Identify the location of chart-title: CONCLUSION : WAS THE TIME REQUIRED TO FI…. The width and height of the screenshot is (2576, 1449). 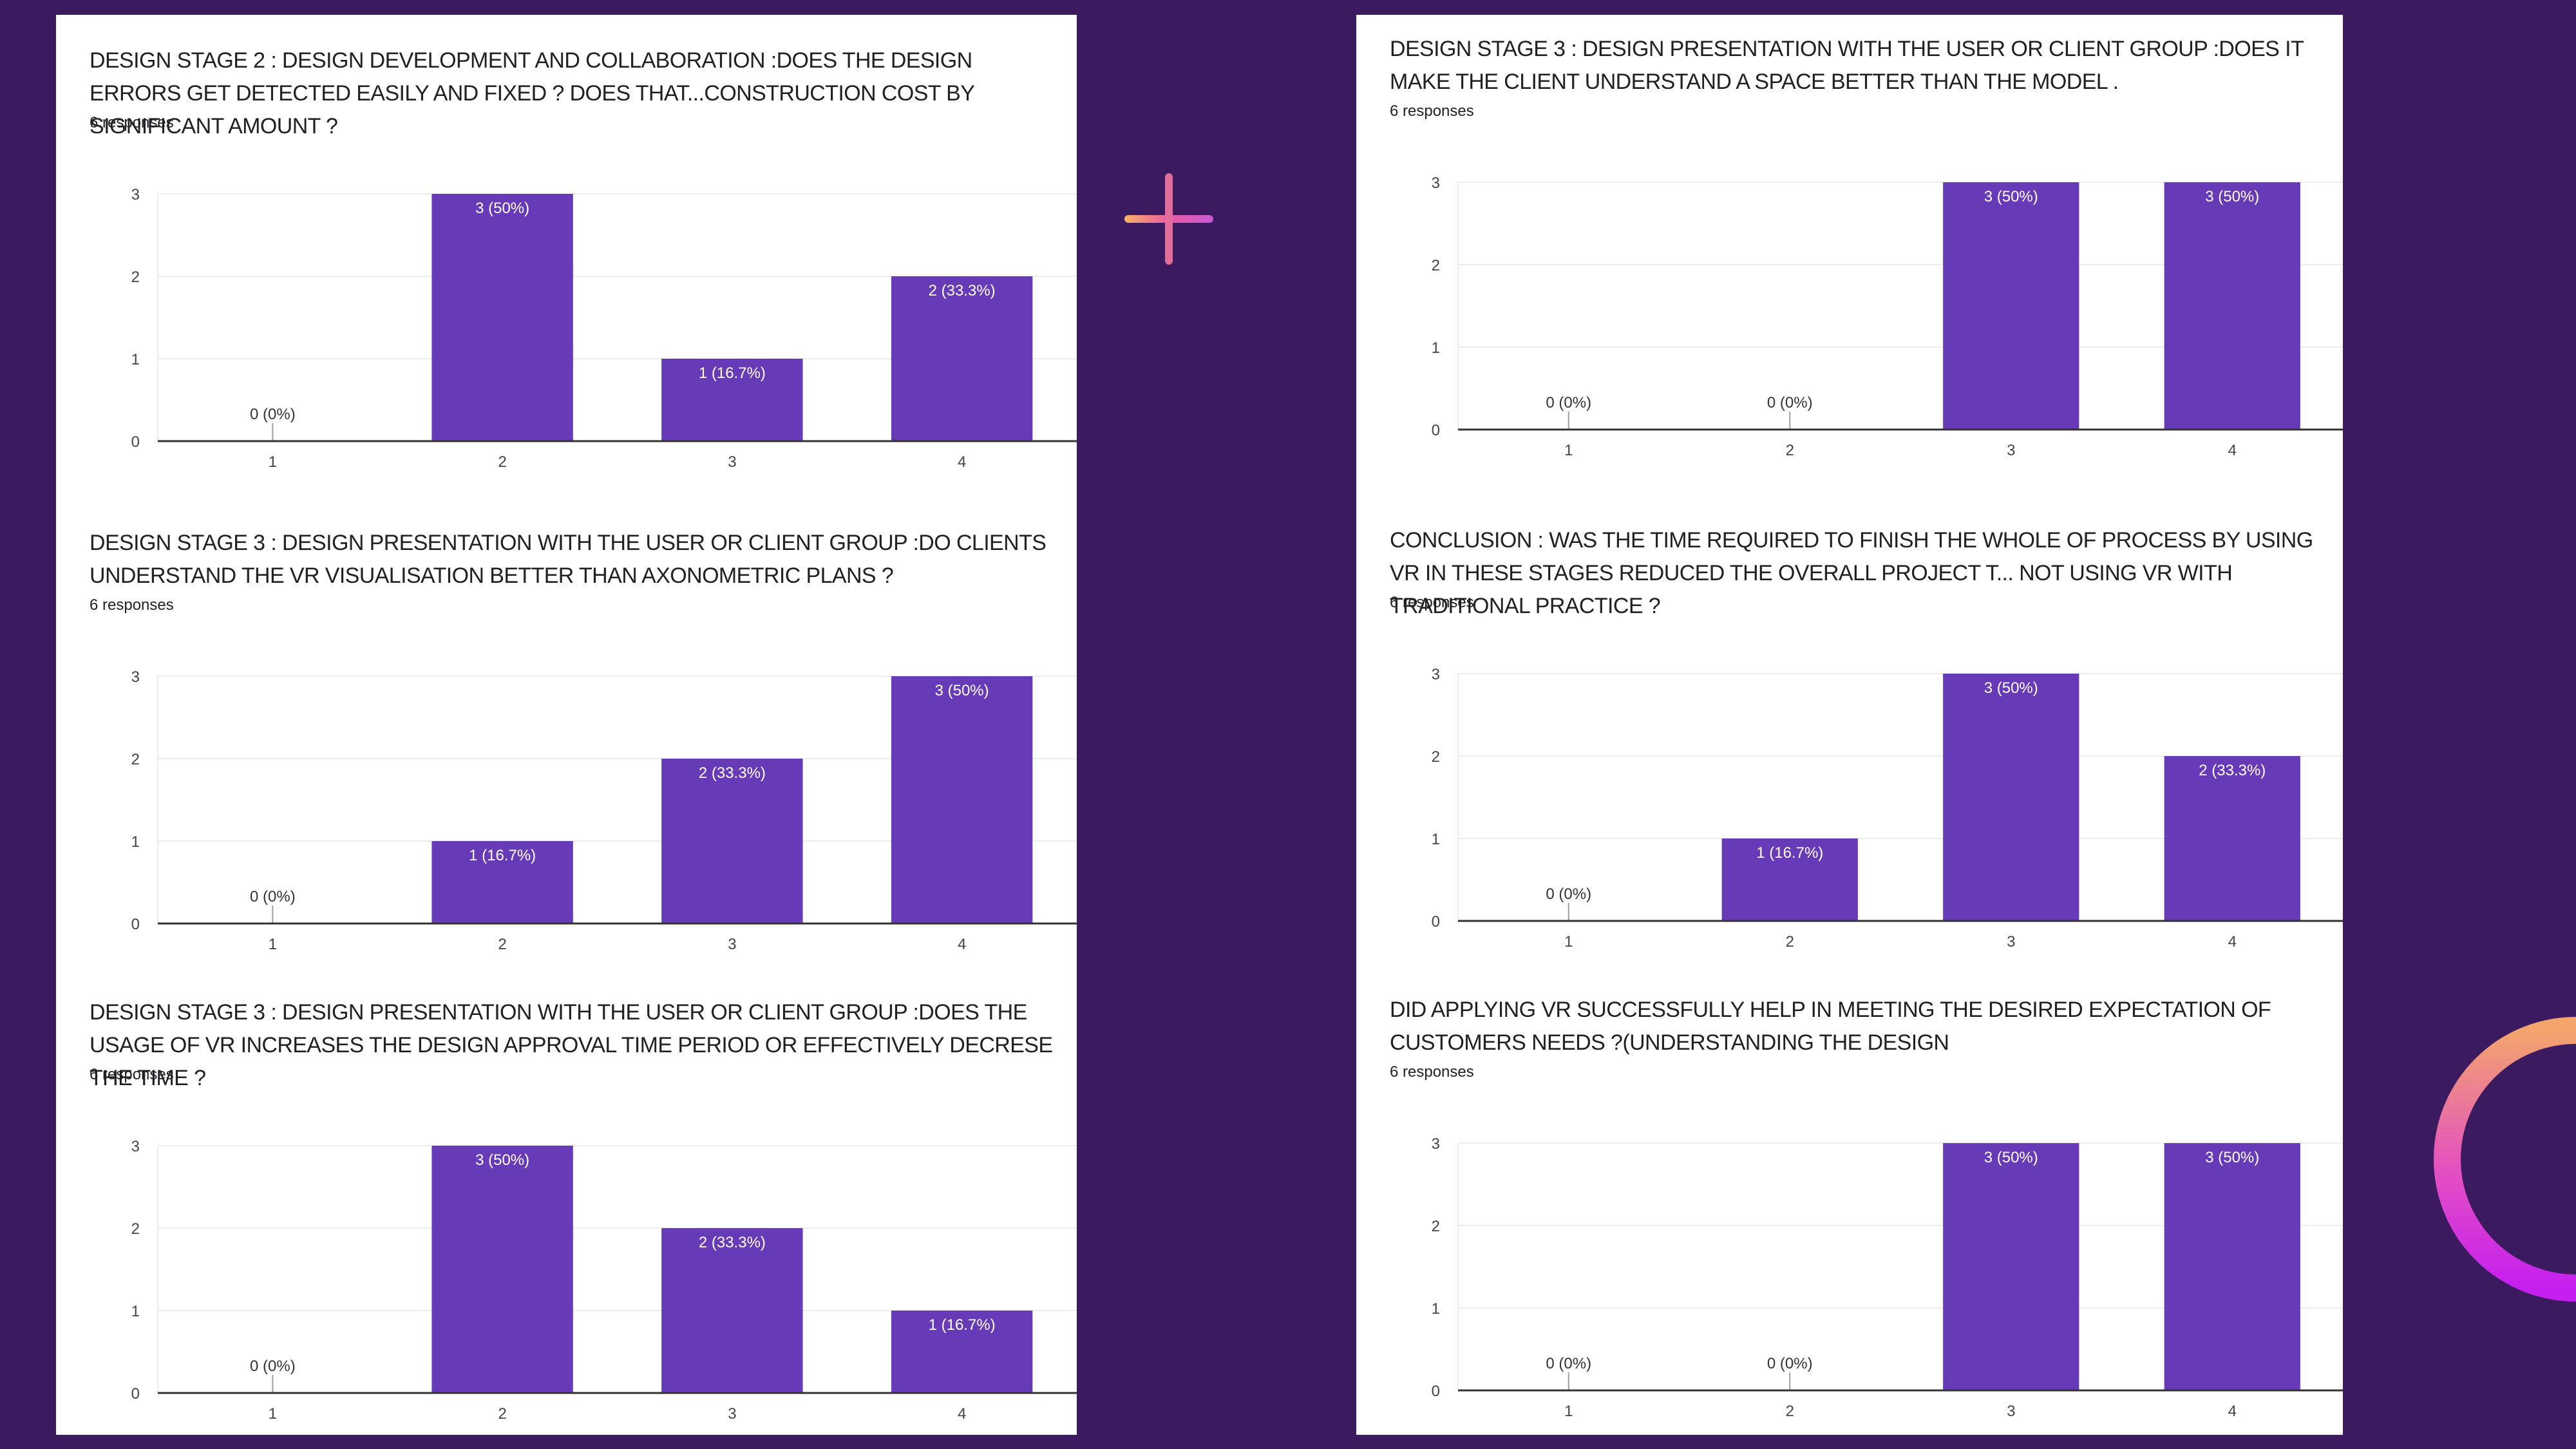
(1851, 573).